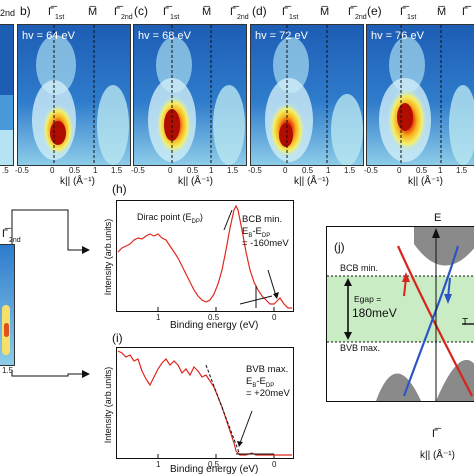  What do you see at coordinates (138, 170) in the screenshot?
I see `tick-c-0: -0.5` at bounding box center [138, 170].